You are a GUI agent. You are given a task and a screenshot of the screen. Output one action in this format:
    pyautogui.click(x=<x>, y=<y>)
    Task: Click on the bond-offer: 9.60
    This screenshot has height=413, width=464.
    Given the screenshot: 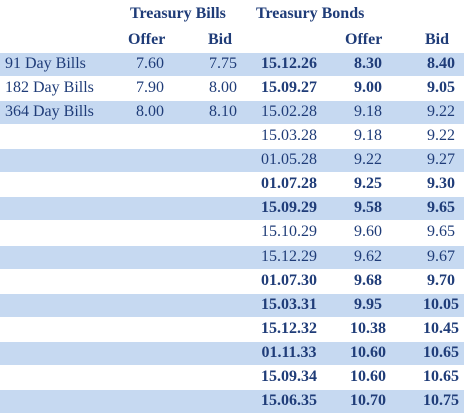 What is the action you would take?
    pyautogui.click(x=368, y=232)
    